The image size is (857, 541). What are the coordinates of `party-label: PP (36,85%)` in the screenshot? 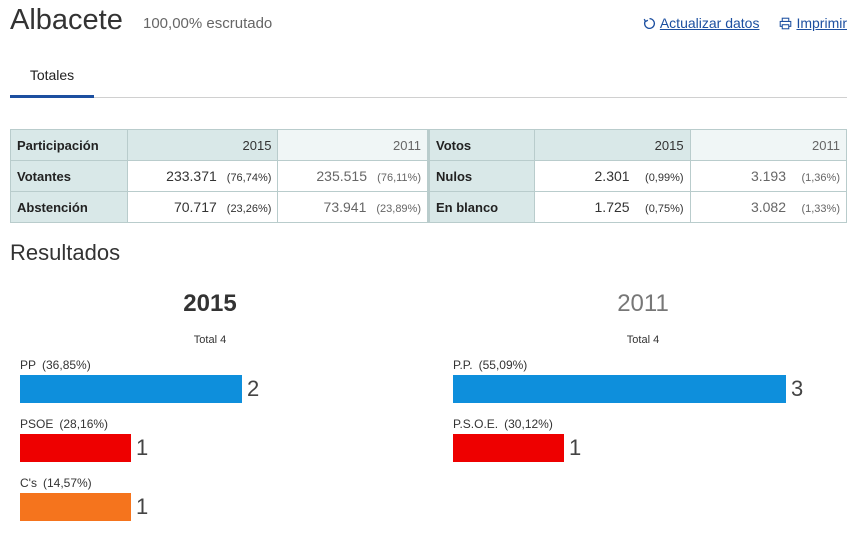 It's located at (139, 366).